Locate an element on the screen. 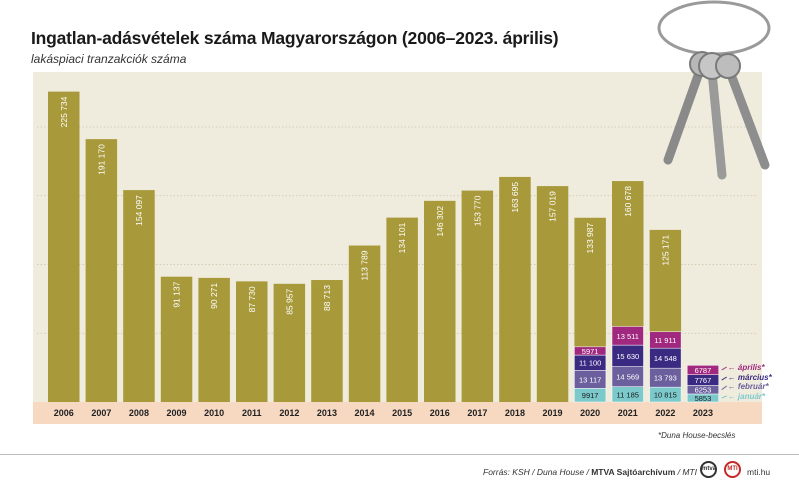 The height and width of the screenshot is (486, 799). footnote: *Duna House-becslés is located at coordinates (697, 435).